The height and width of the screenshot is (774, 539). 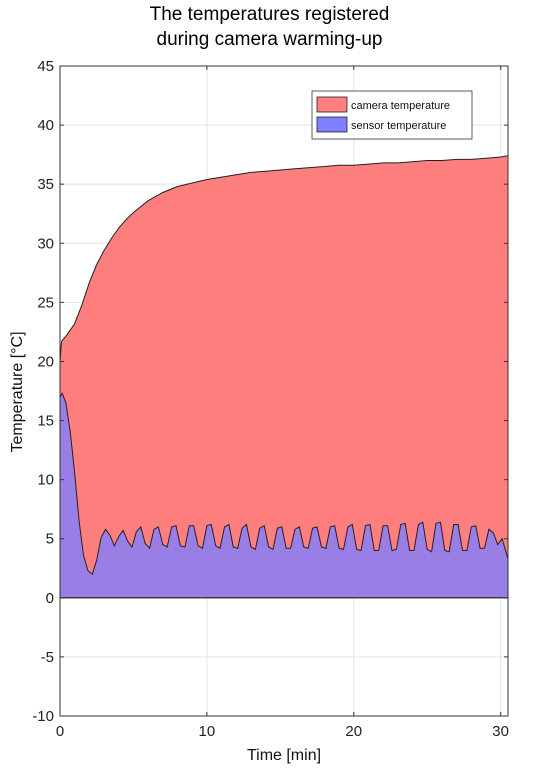 I want to click on y-tick-label: 15, so click(x=45, y=421).